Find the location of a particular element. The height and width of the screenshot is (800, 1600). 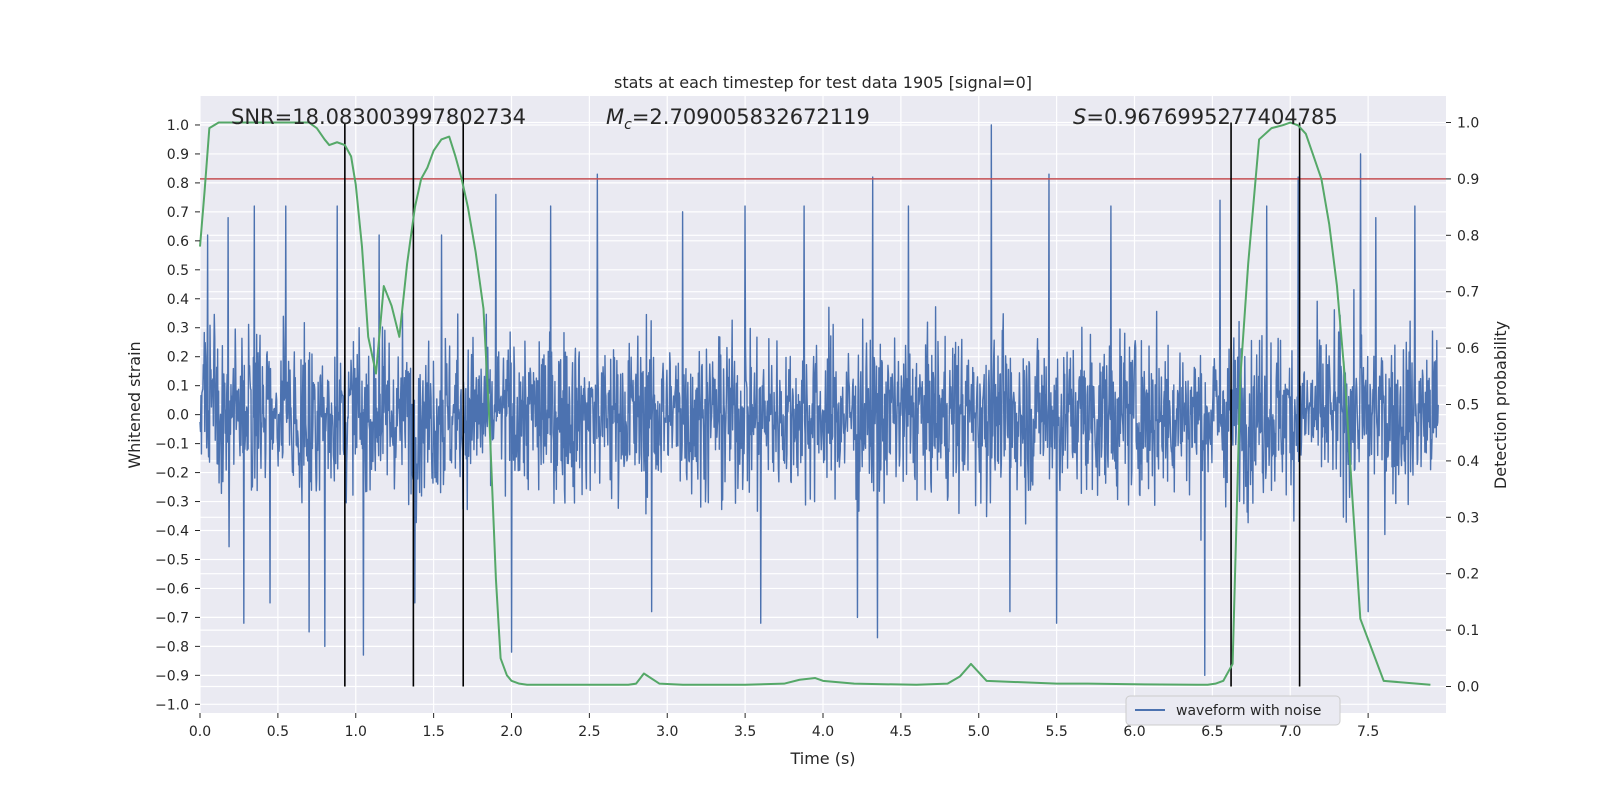

score-annotation: S=0.9676995277404785 is located at coordinates (1205, 117).